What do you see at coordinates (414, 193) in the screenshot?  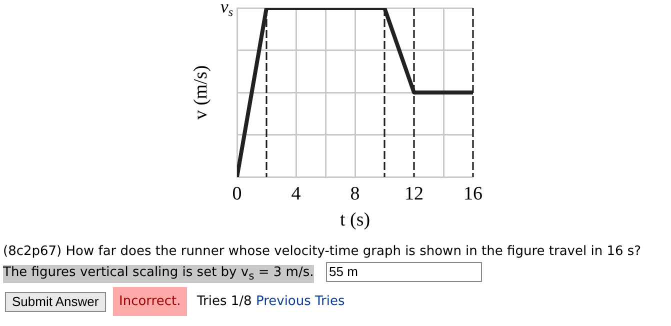 I see `x-tick-label: 12` at bounding box center [414, 193].